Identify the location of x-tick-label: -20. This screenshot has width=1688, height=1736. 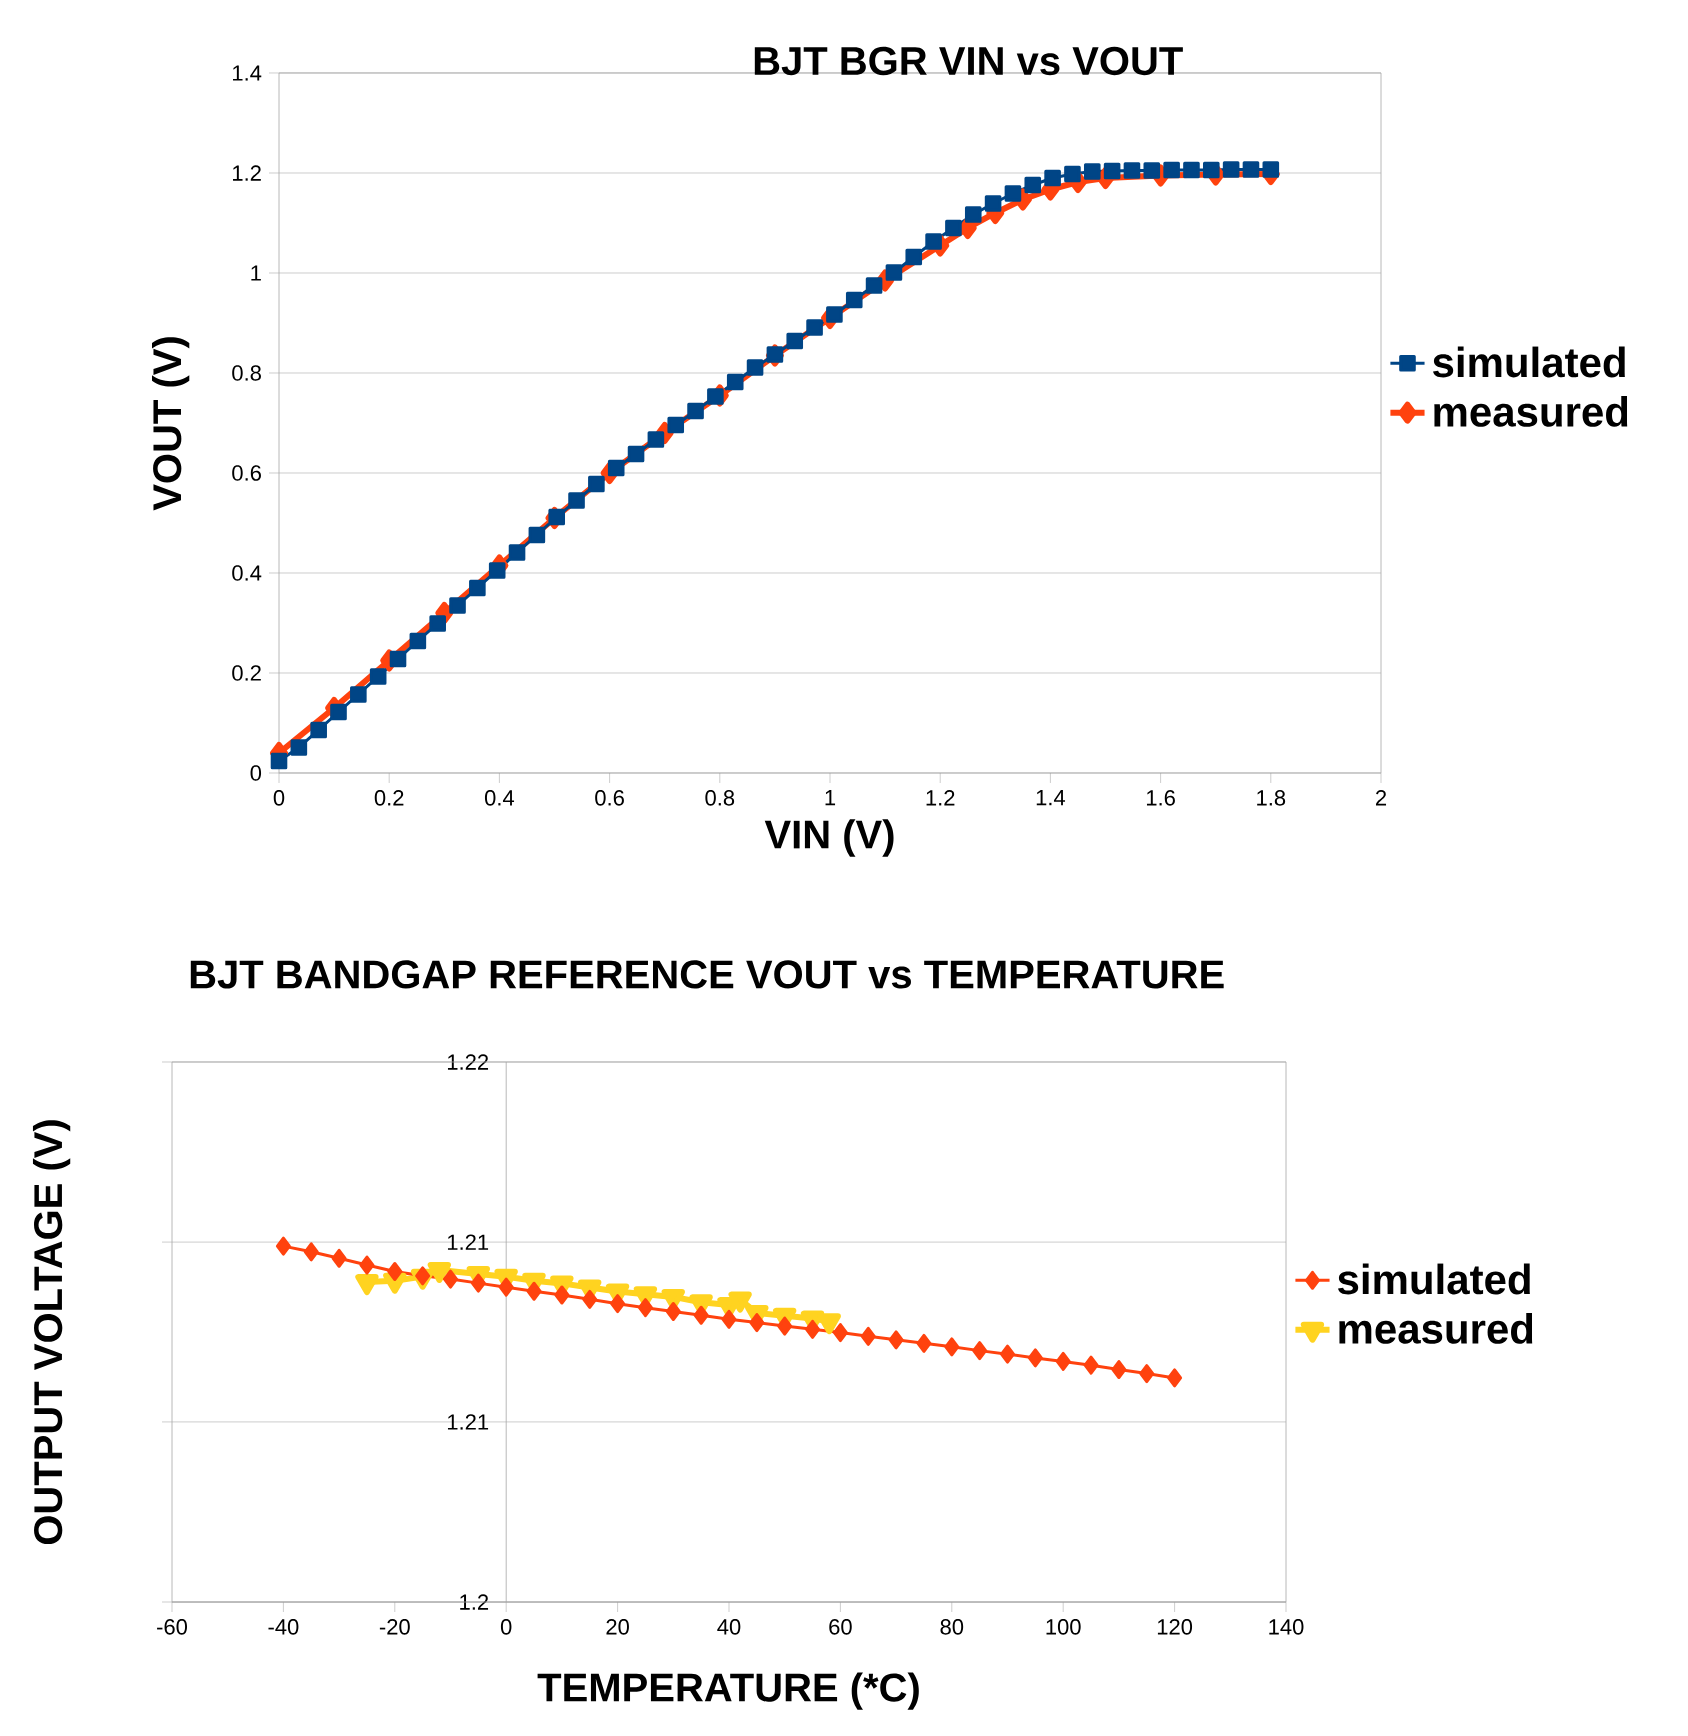
(394, 1627).